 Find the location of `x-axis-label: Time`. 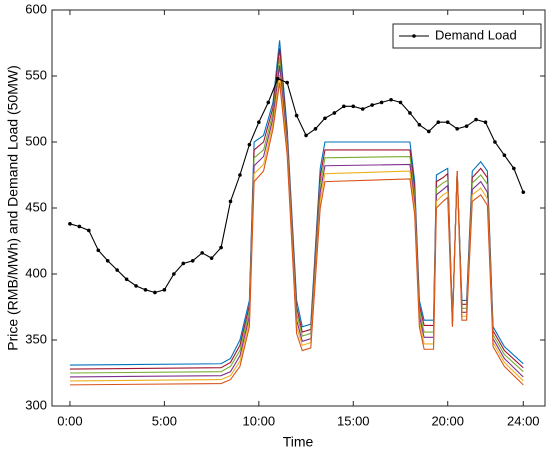

x-axis-label: Time is located at coordinates (298, 442).